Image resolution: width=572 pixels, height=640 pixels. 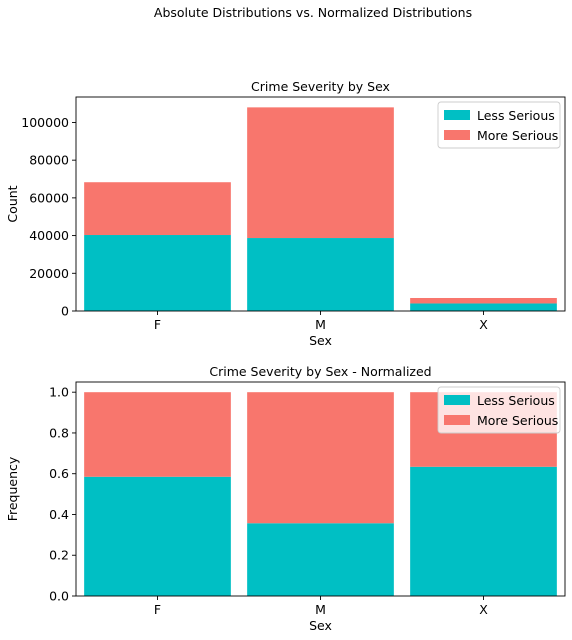 I want to click on y-tick-label: 0.4, so click(x=59, y=514).